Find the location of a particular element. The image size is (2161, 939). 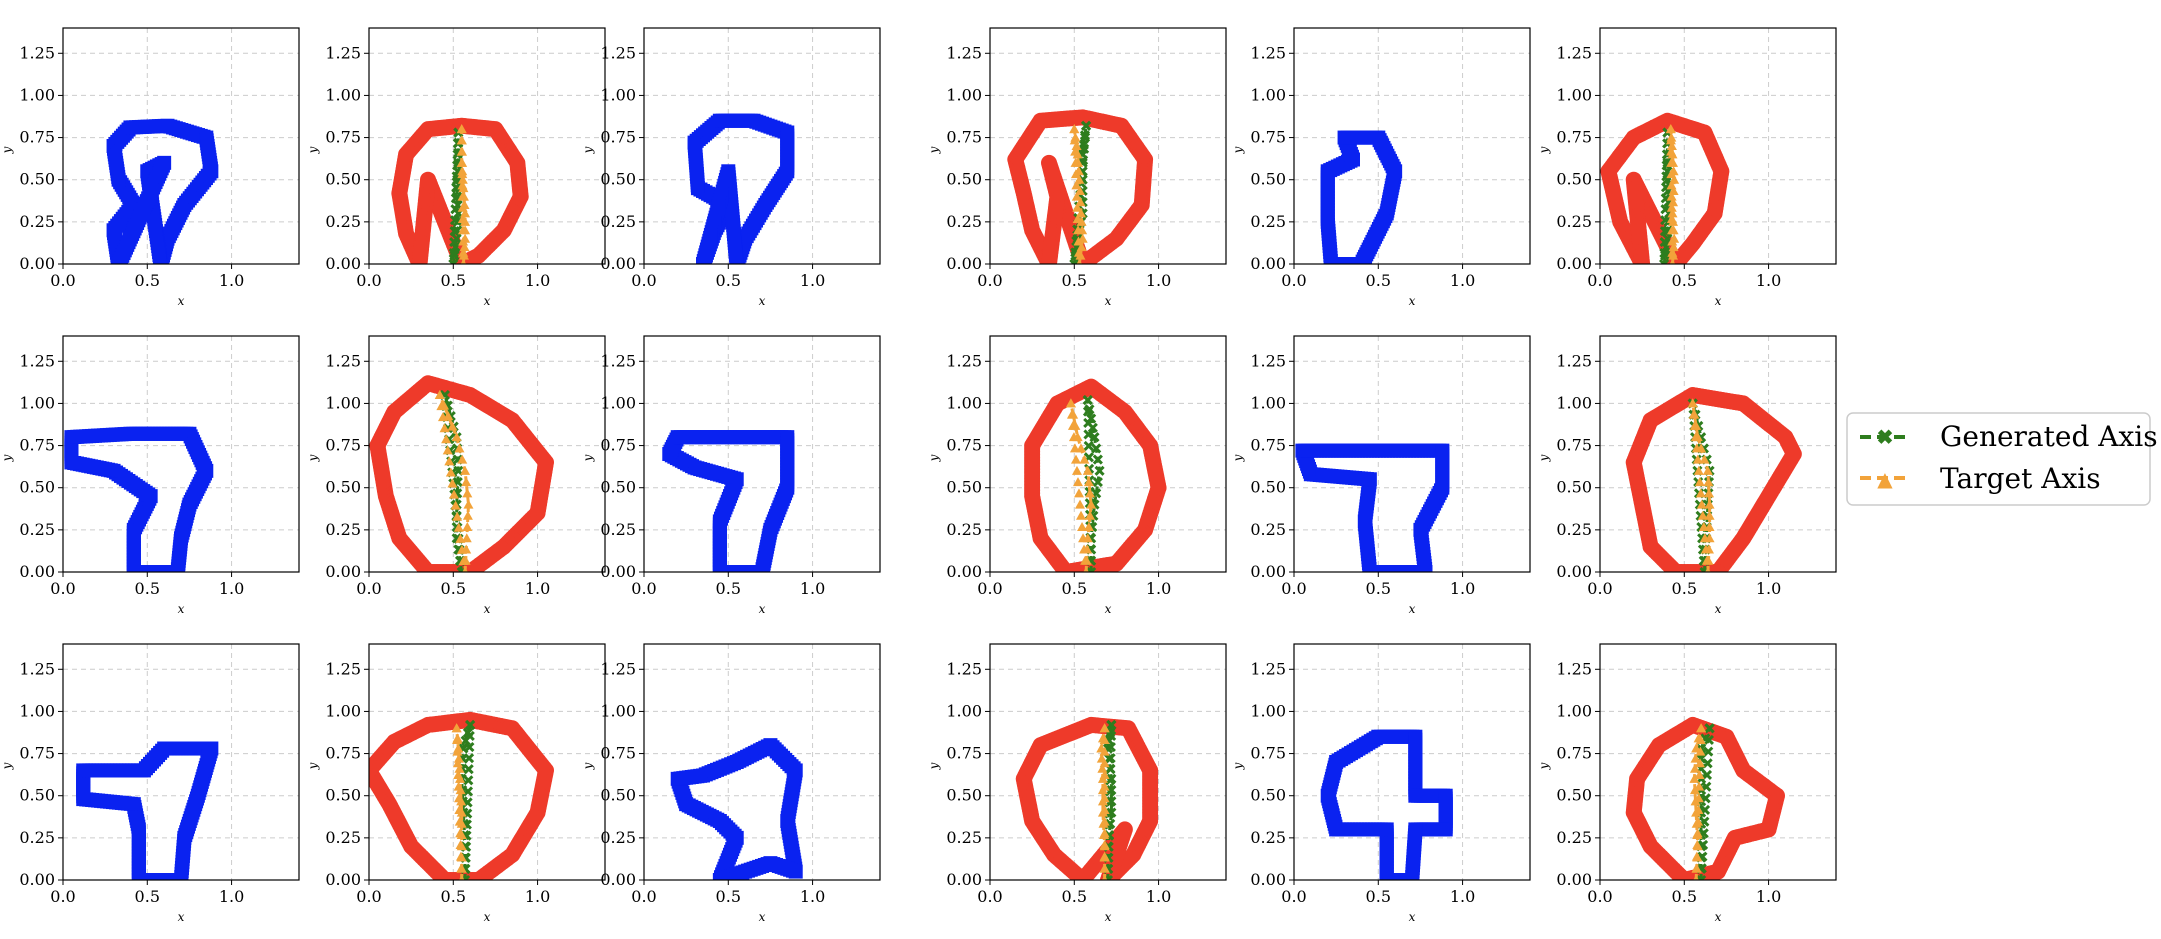

subplot-10: 0.0 0.5 1.0 0.00 0.25 0.50 0.75 1.00 1.25 x y is located at coordinates (1077, 475).